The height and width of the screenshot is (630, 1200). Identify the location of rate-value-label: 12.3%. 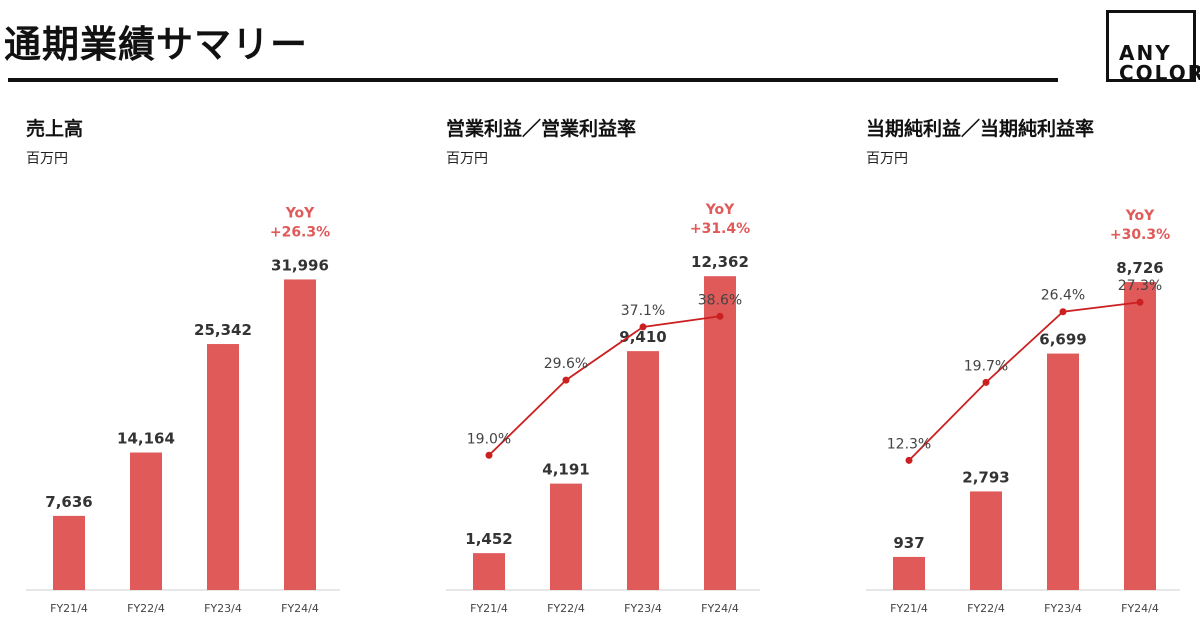
(909, 444).